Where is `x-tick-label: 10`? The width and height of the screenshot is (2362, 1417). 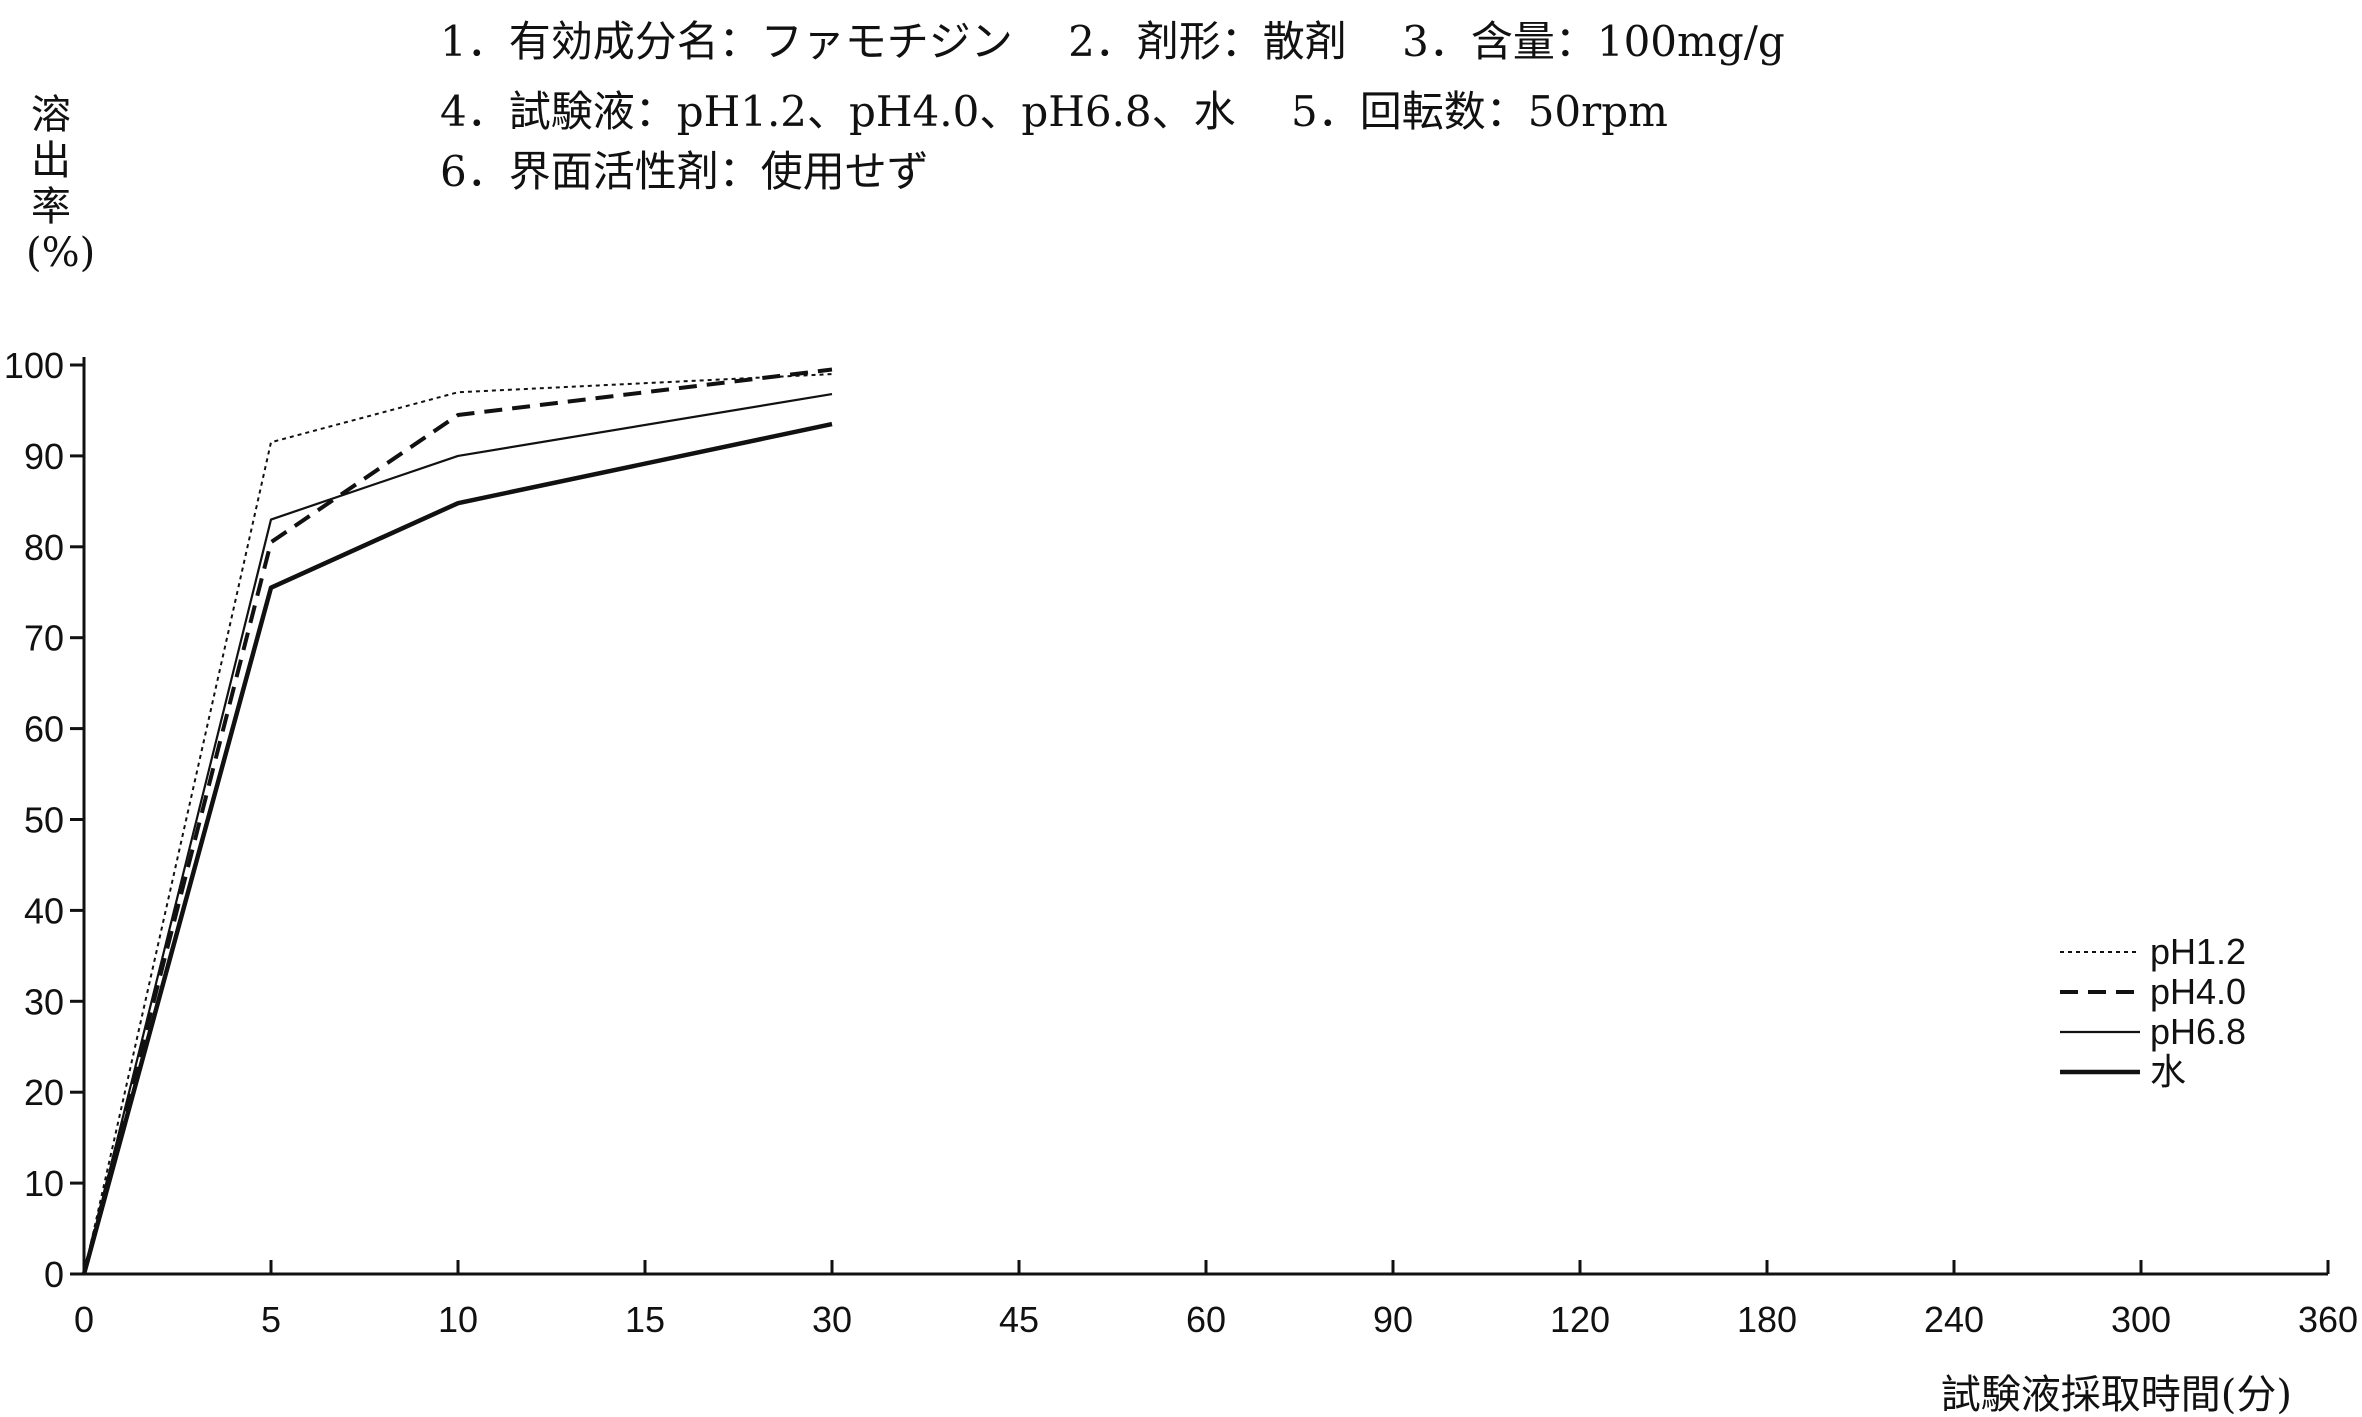
x-tick-label: 10 is located at coordinates (458, 1319).